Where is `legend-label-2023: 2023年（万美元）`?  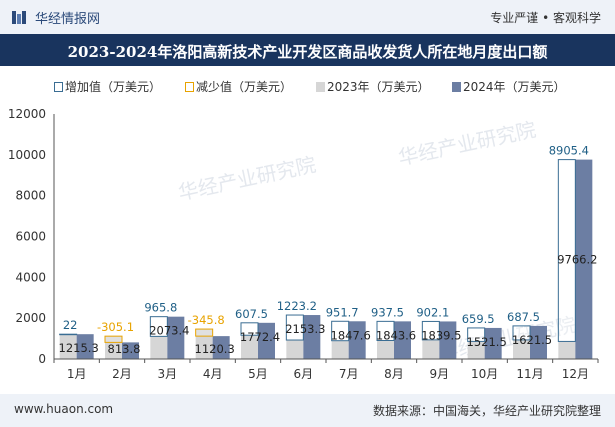
legend-label-2023: 2023年（万美元） is located at coordinates (378, 87).